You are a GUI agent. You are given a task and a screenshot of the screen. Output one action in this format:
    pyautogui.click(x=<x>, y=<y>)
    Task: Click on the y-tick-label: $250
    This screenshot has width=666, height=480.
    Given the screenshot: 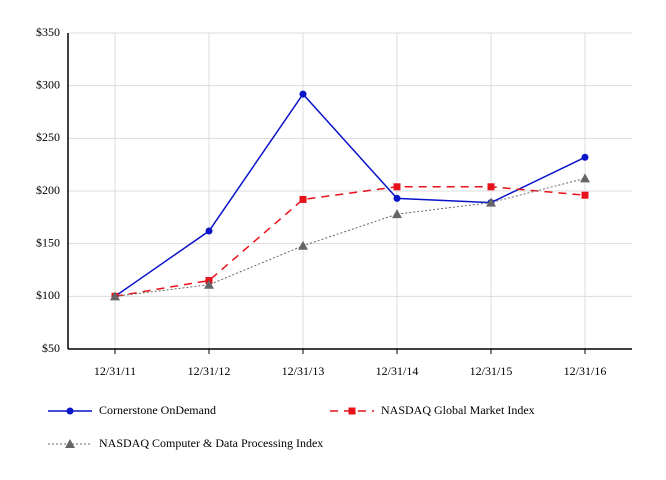 What is the action you would take?
    pyautogui.click(x=48, y=137)
    